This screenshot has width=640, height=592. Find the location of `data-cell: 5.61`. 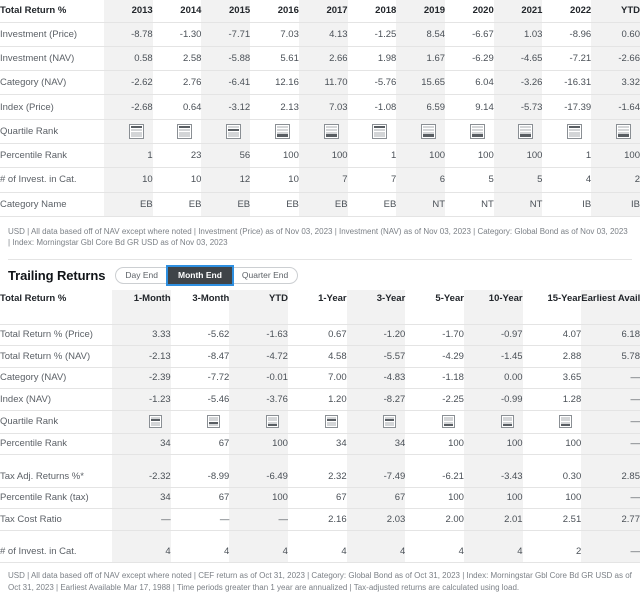

data-cell: 5.61 is located at coordinates (274, 59).